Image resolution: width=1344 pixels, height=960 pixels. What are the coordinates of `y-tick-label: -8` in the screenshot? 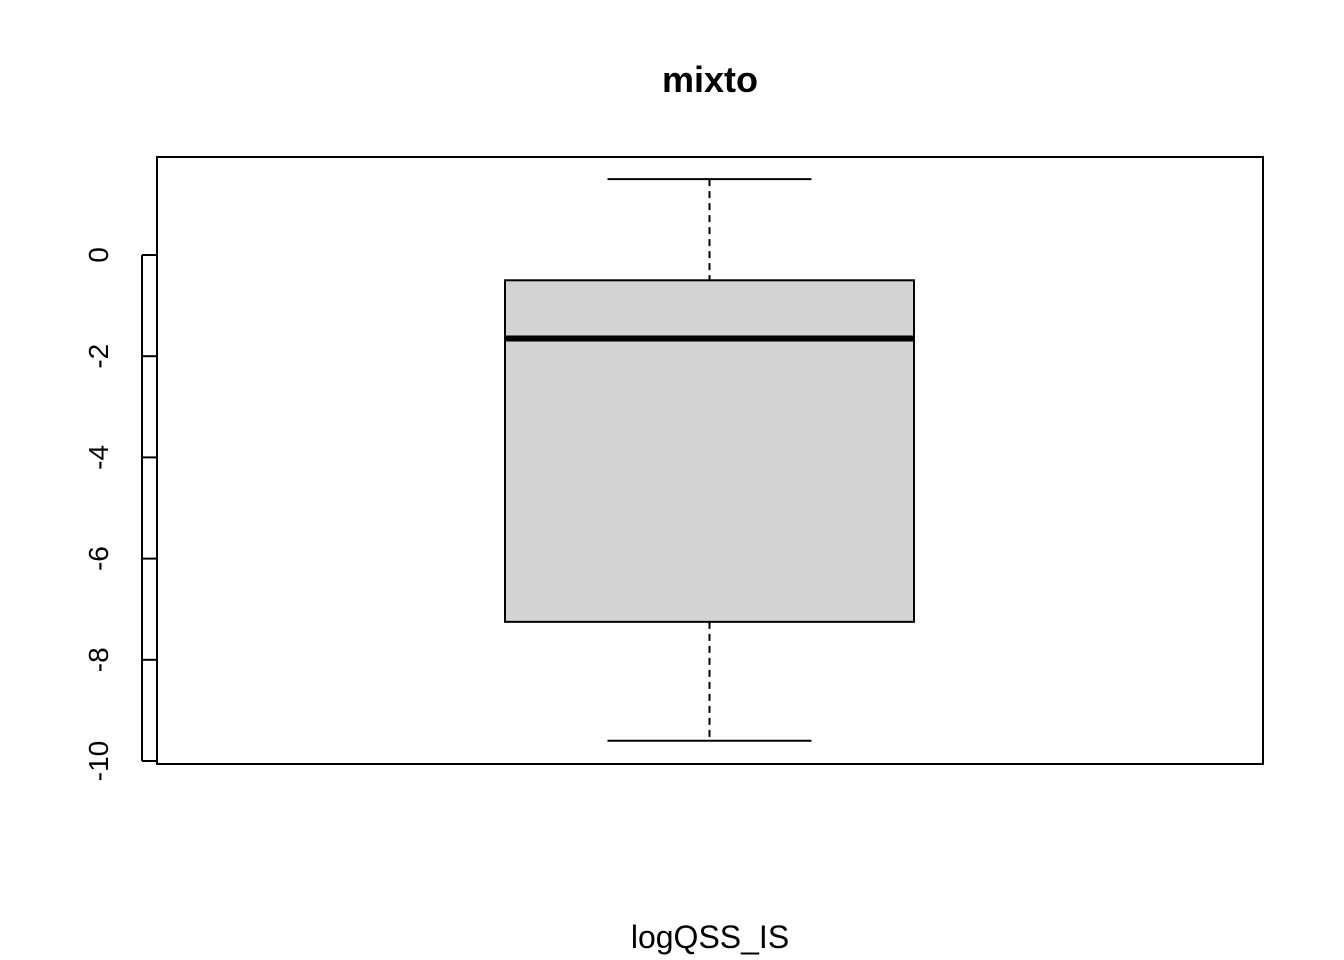 It's located at (98, 659).